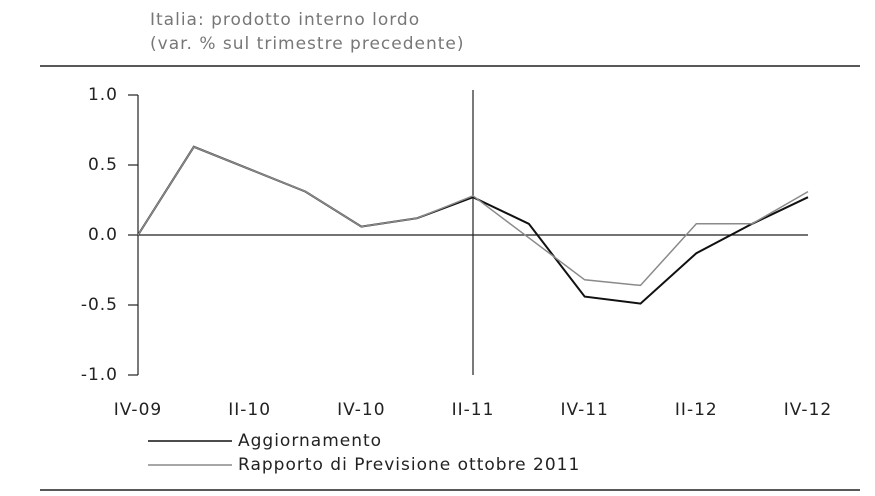 This screenshot has height=496, width=875. Describe the element at coordinates (696, 410) in the screenshot. I see `x-tick-label: II-12` at that location.